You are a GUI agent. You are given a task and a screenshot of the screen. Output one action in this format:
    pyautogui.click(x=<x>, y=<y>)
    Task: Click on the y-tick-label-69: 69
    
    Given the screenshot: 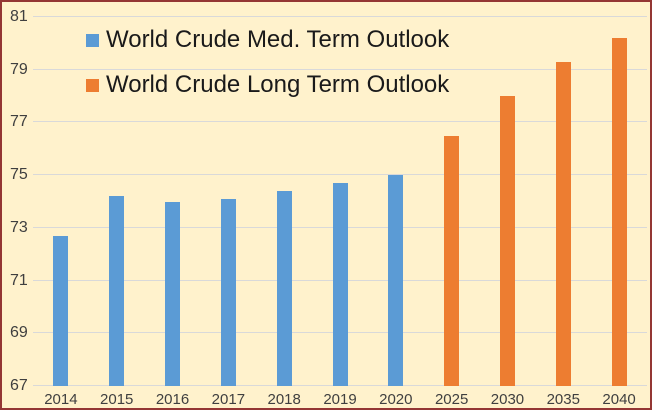 What is the action you would take?
    pyautogui.click(x=19, y=333)
    